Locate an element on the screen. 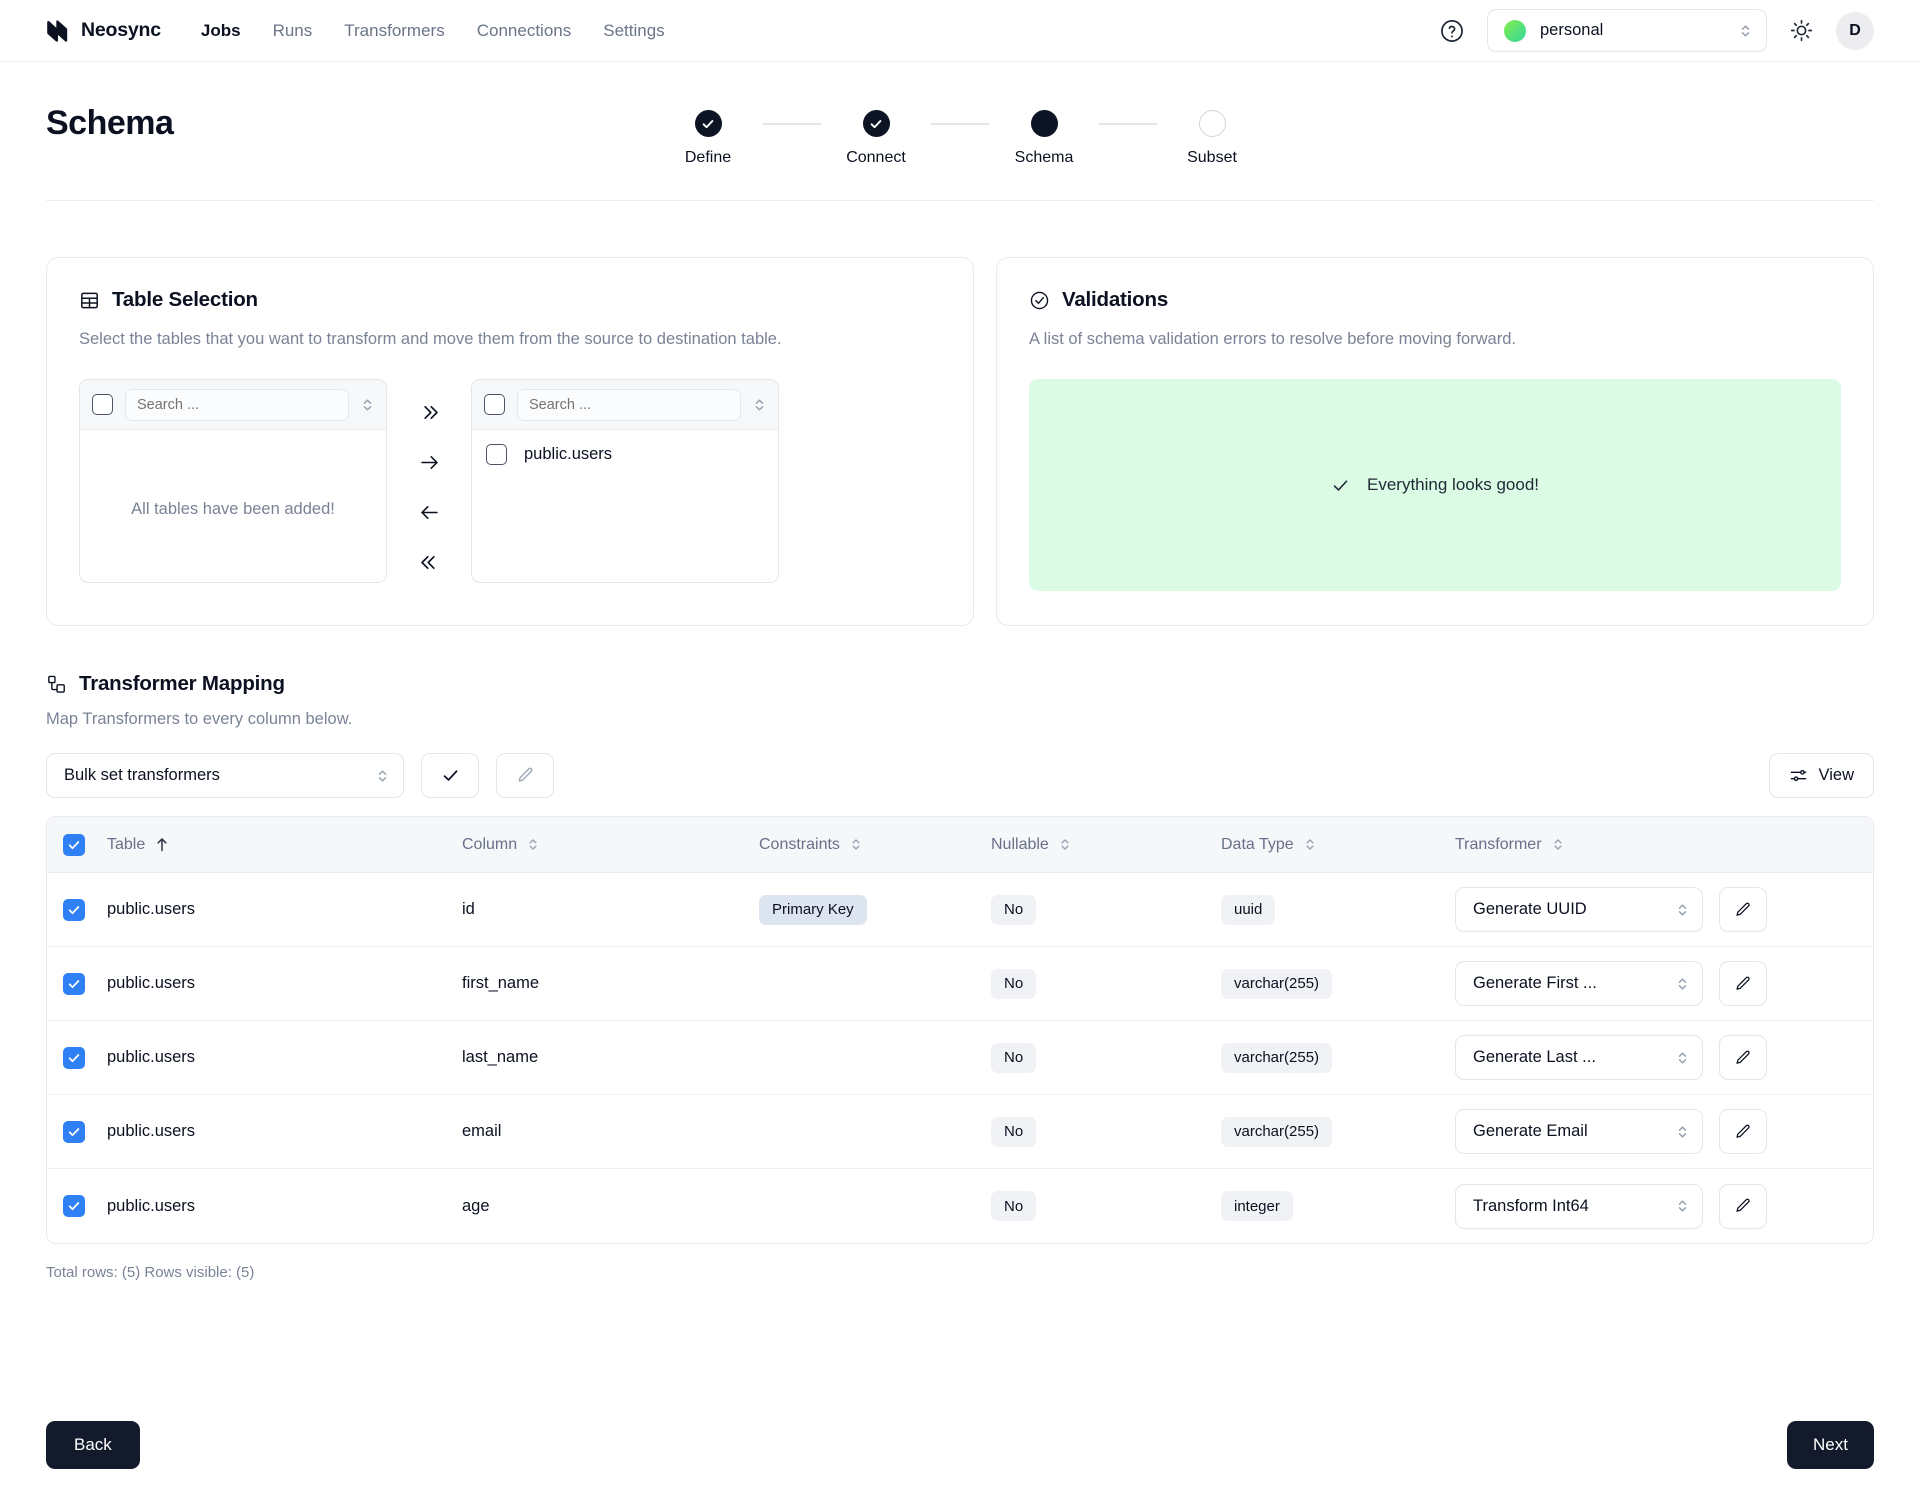 The height and width of the screenshot is (1505, 1920). nav-link-jobs: Jobs is located at coordinates (220, 30).